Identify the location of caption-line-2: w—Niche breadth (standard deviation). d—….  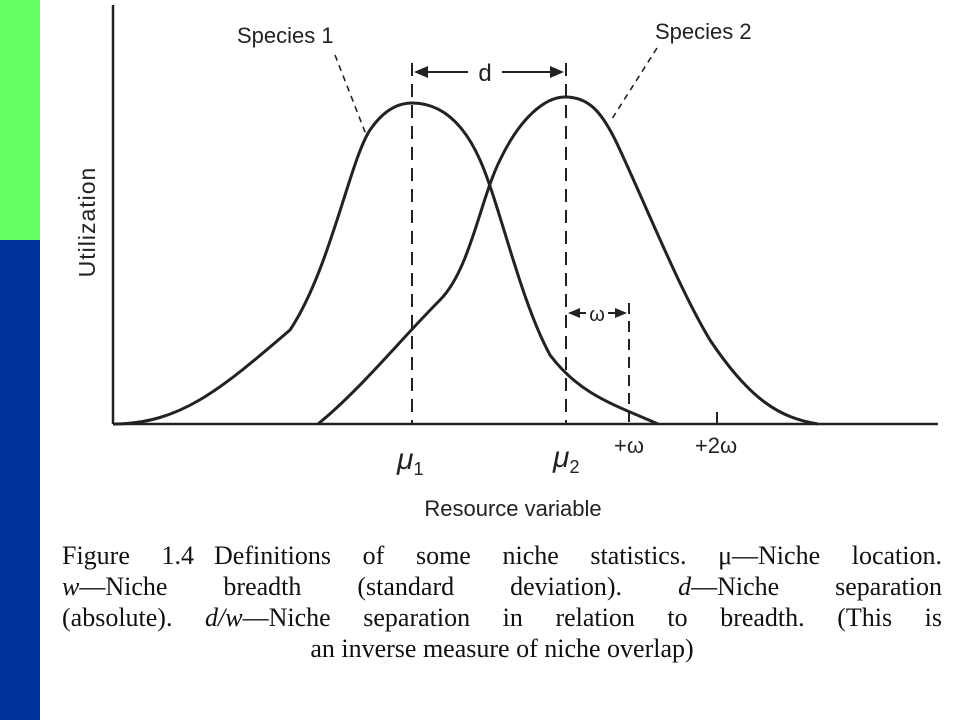
(502, 586).